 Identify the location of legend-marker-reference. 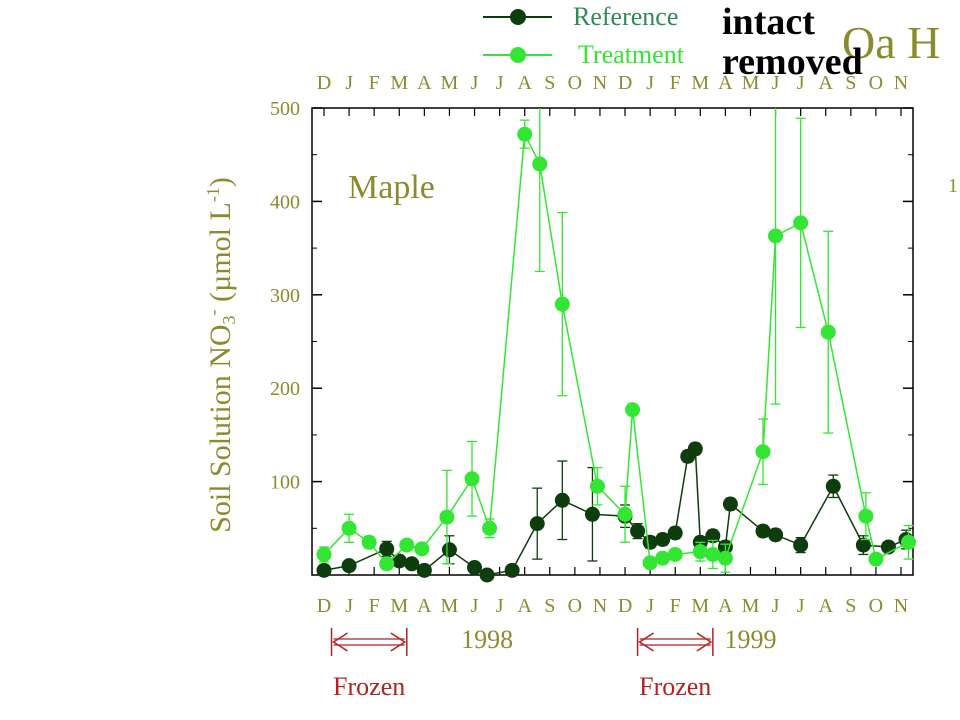
(518, 17).